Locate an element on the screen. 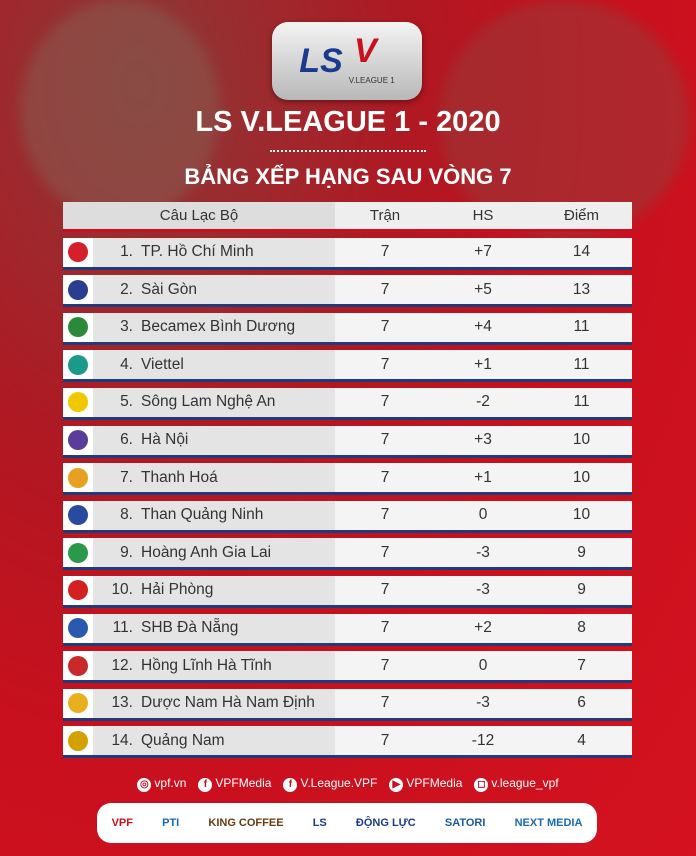 The width and height of the screenshot is (696, 856). club-name: Sài Gòn is located at coordinates (169, 289).